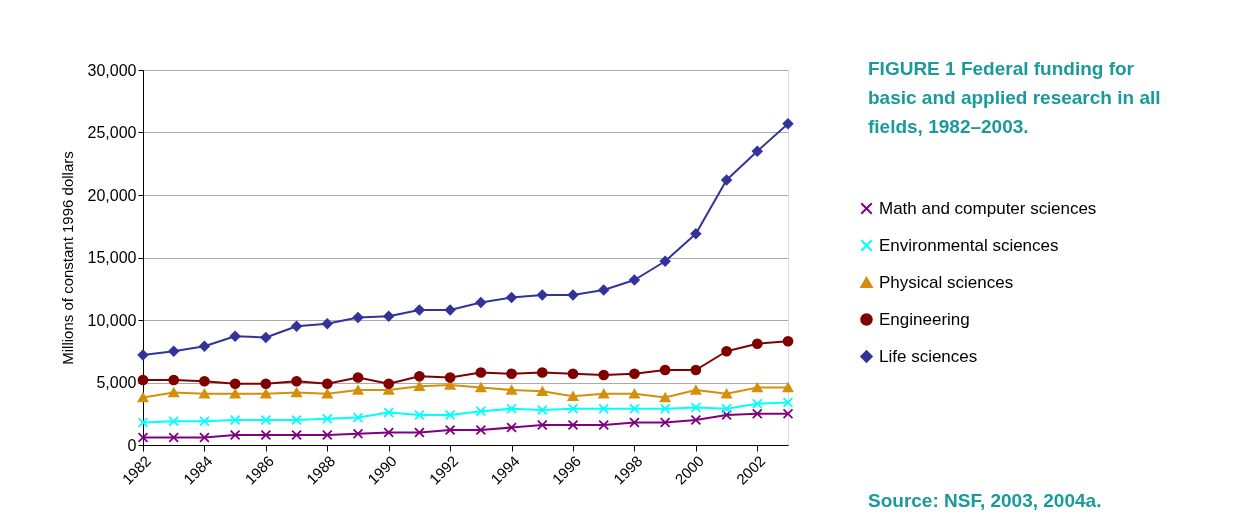 This screenshot has height=516, width=1253. What do you see at coordinates (928, 356) in the screenshot?
I see `legend-label: Life sciences` at bounding box center [928, 356].